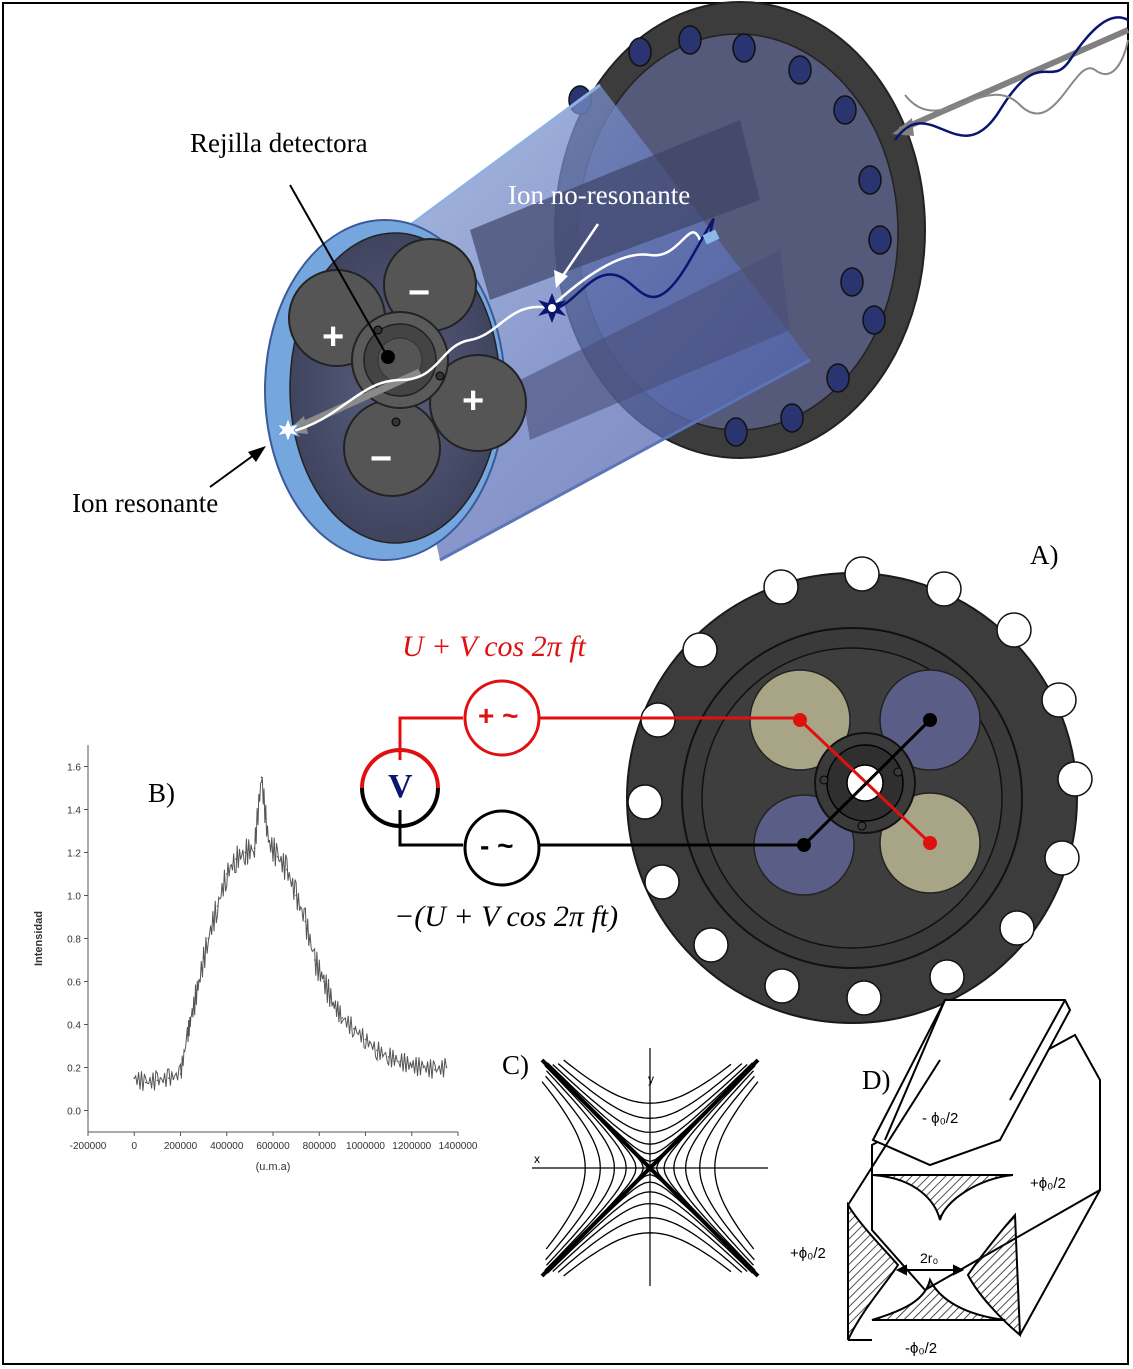 Image resolution: width=1133 pixels, height=1369 pixels. Describe the element at coordinates (974, 1170) in the screenshot. I see `hyperbolic-electrodes` at that location.